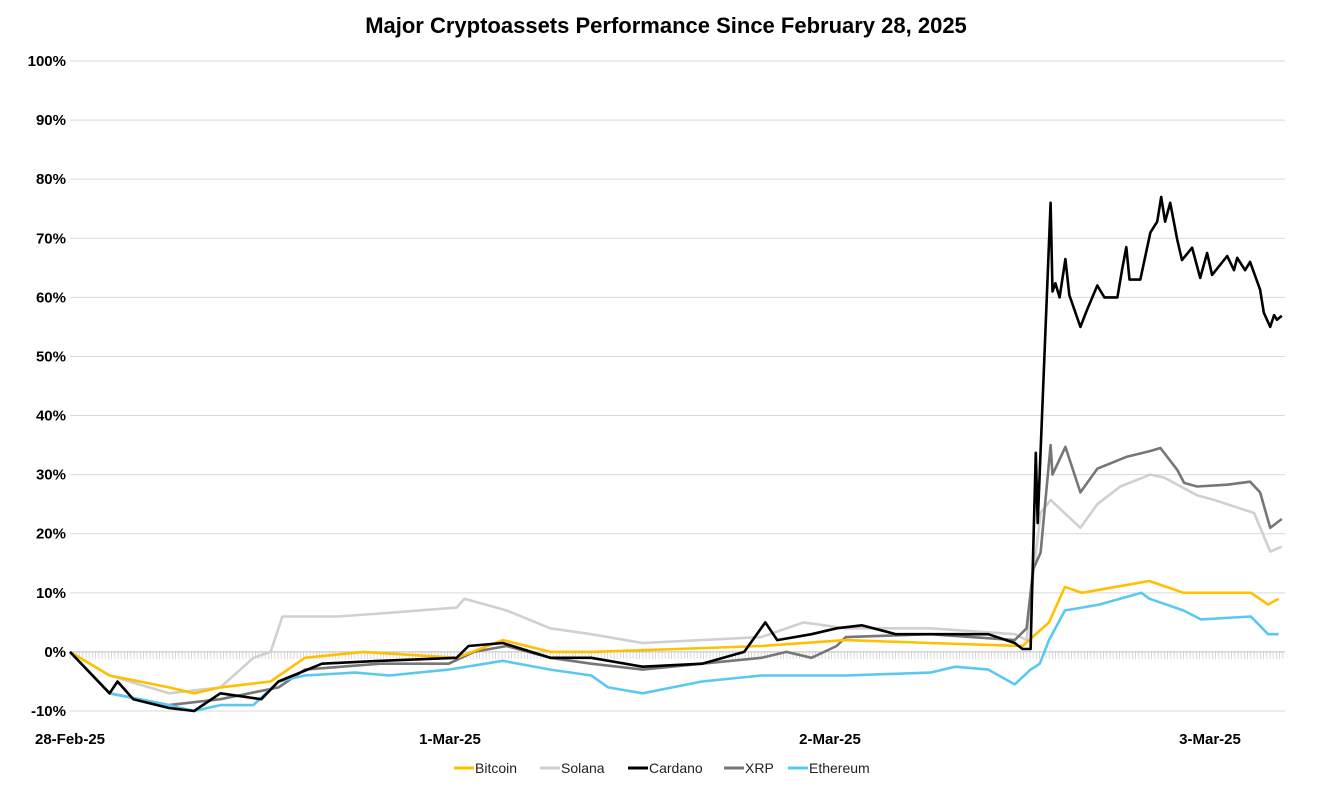  Describe the element at coordinates (51, 534) in the screenshot. I see `y-tick-label: 20%` at that location.